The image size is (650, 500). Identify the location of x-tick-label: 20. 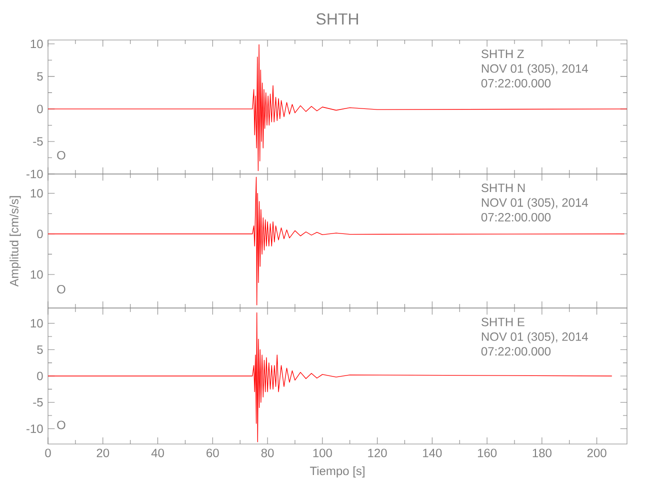
(103, 453).